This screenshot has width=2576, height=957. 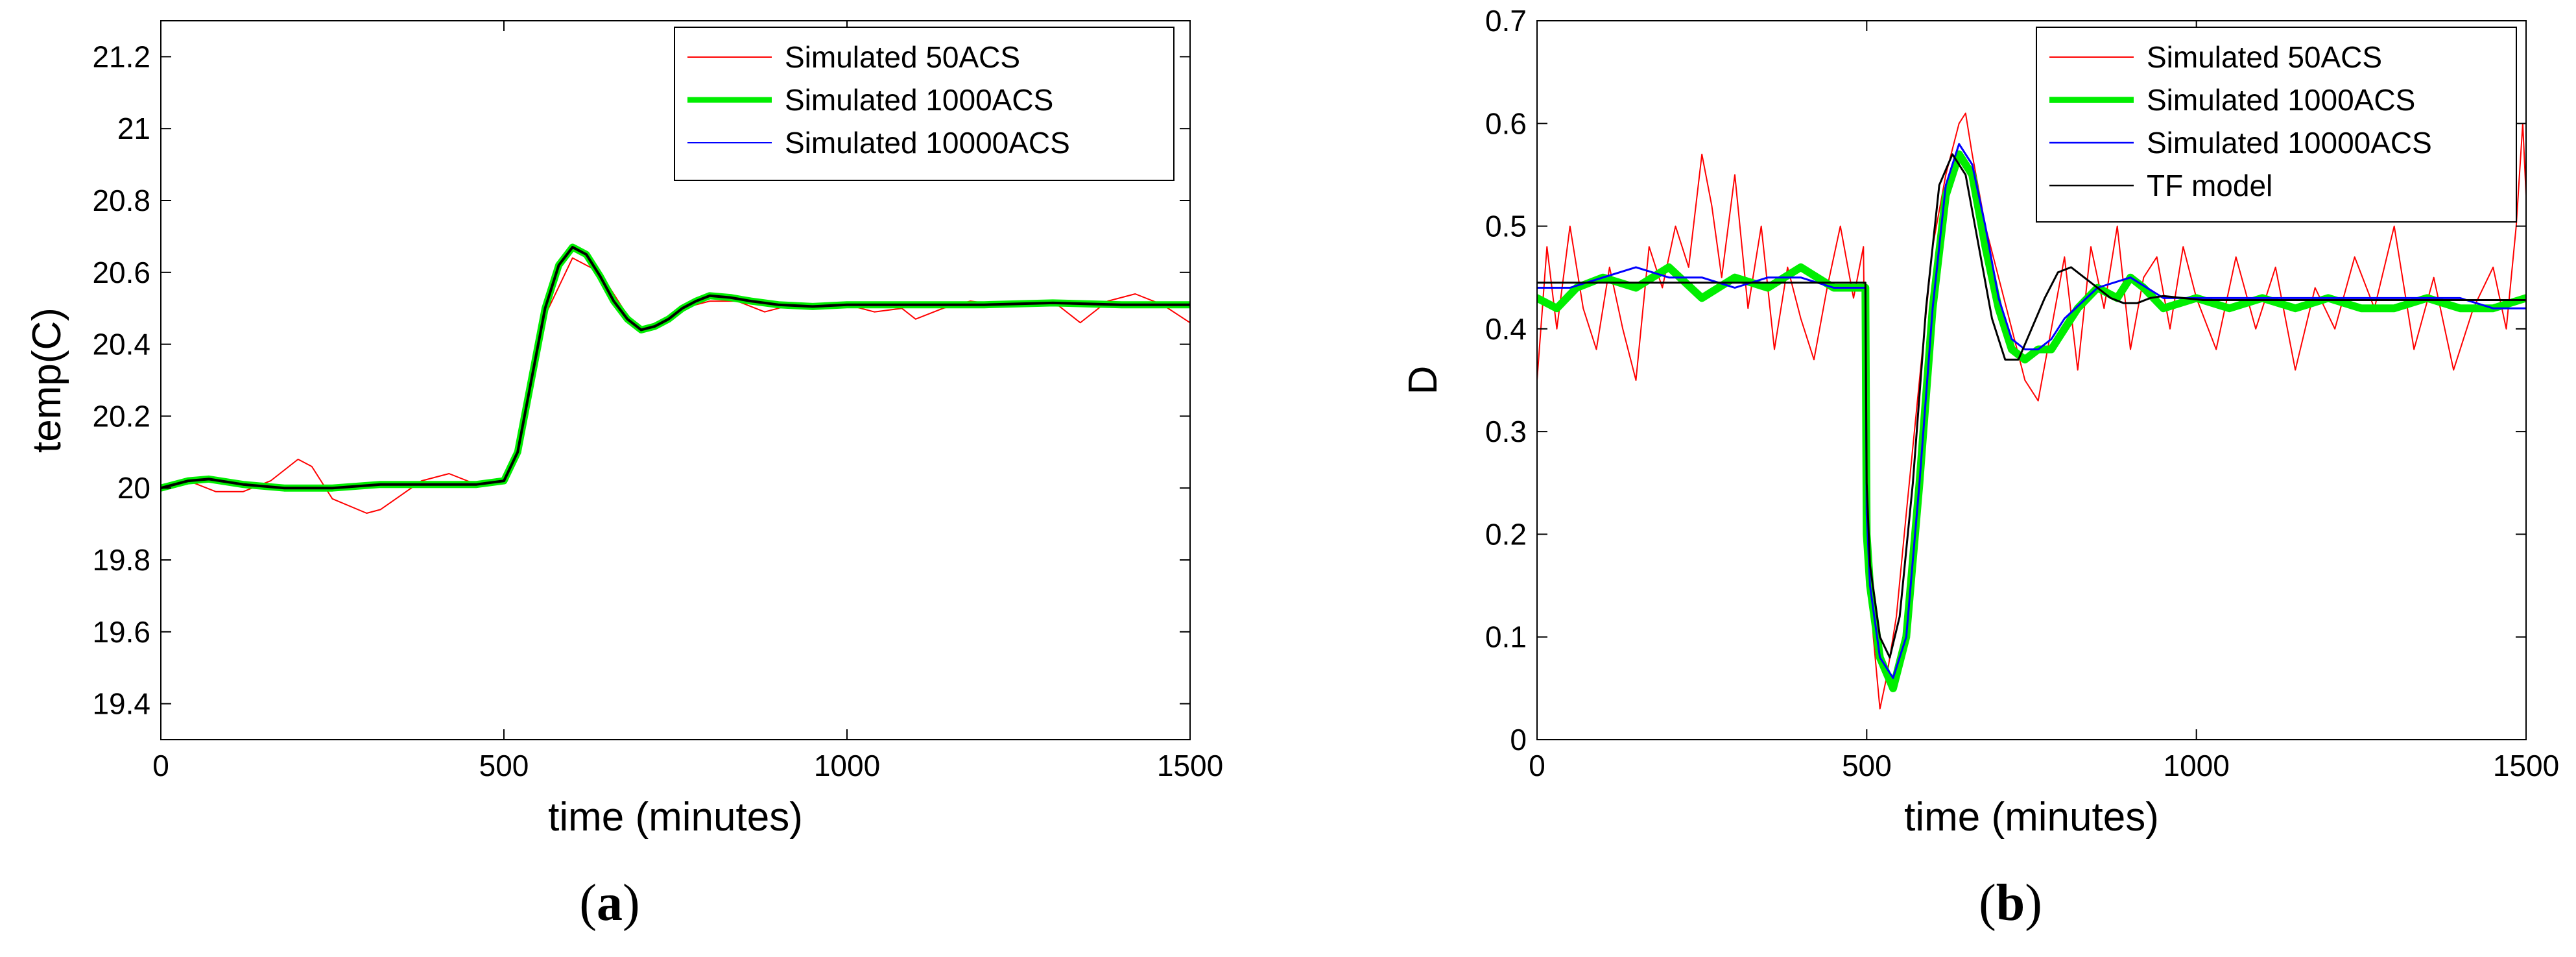 I want to click on y-tick-label: 20.6, so click(x=121, y=272).